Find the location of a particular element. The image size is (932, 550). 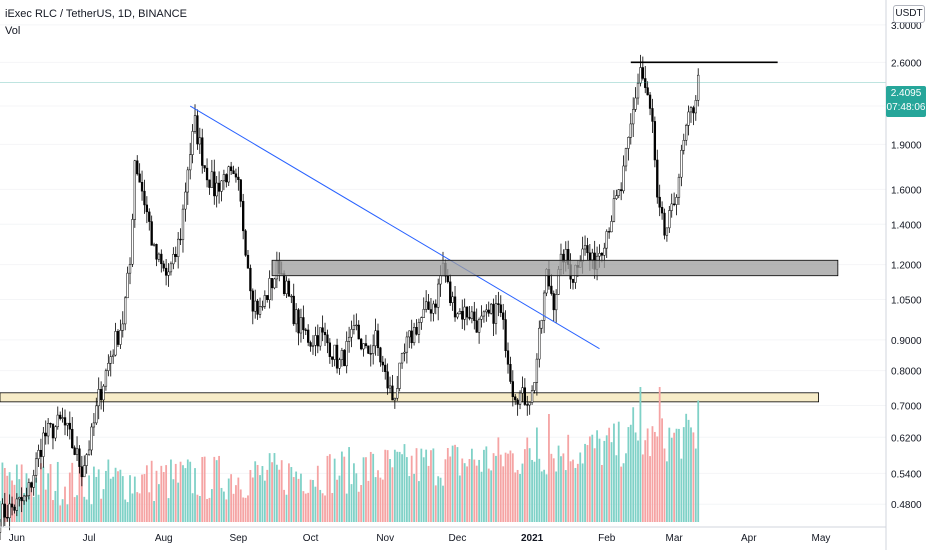

resistance-zone is located at coordinates (555, 268).